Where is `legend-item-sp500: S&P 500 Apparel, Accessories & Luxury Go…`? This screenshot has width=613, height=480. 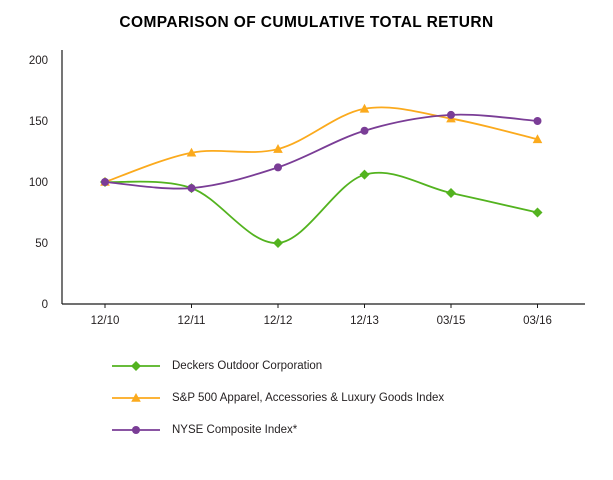
legend-item-sp500: S&P 500 Apparel, Accessories & Luxury Go… is located at coordinates (362, 398).